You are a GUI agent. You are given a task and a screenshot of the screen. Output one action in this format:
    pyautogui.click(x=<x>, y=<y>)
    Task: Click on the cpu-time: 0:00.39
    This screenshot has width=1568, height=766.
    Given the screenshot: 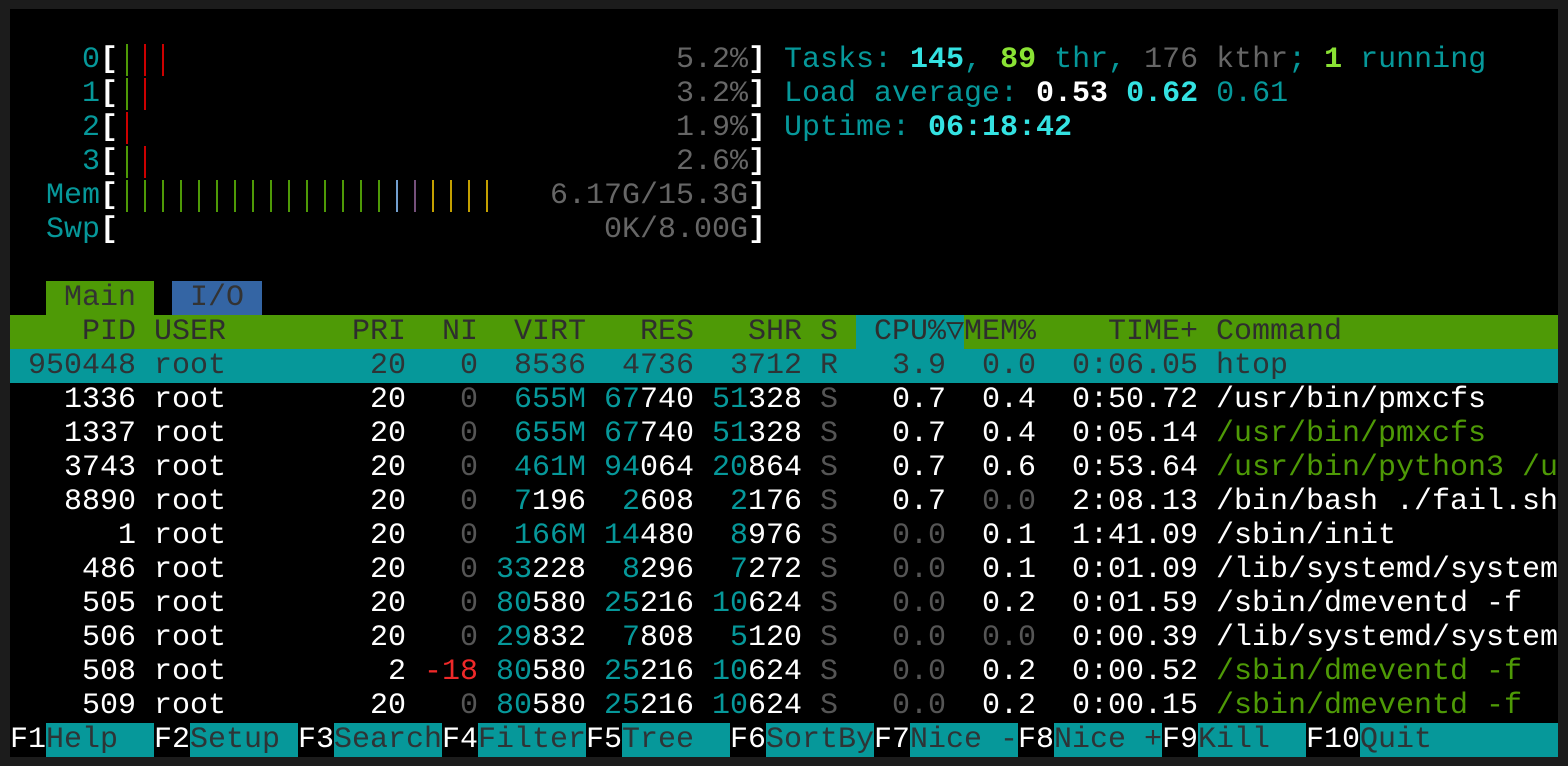 What is the action you would take?
    pyautogui.click(x=1134, y=638)
    